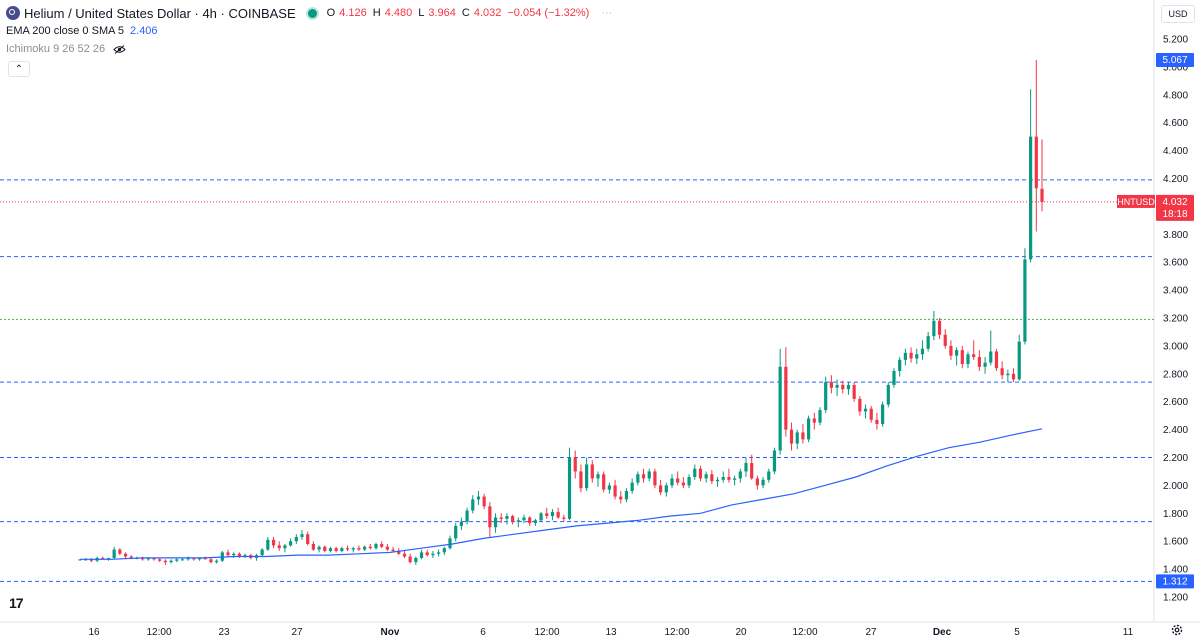 This screenshot has height=641, width=1200. Describe the element at coordinates (1175, 291) in the screenshot. I see `y-tick-label: 3.400` at that location.